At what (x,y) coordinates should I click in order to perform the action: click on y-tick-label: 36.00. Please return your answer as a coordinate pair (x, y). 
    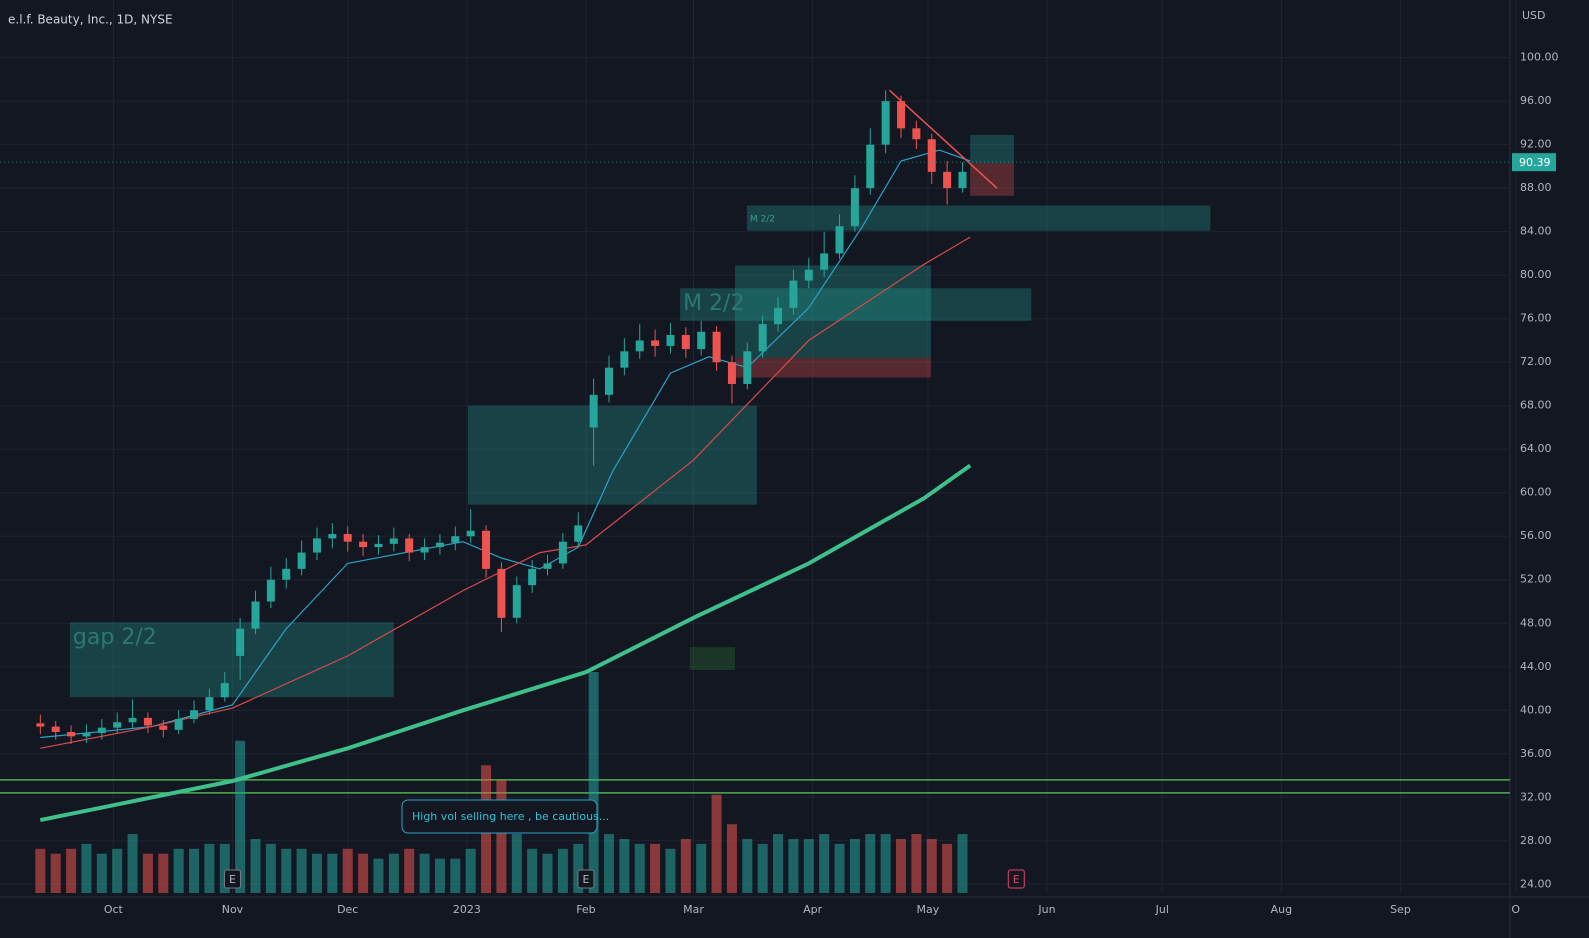
    Looking at the image, I should click on (1536, 753).